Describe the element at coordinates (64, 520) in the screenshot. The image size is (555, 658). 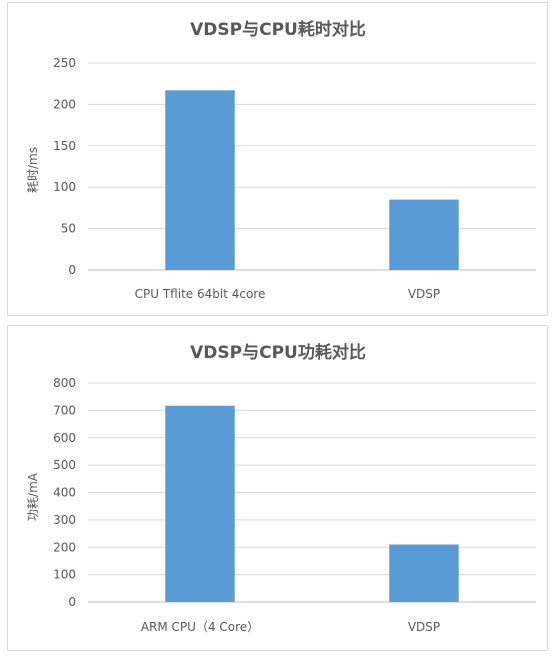
I see `y-tick-label: 300` at that location.